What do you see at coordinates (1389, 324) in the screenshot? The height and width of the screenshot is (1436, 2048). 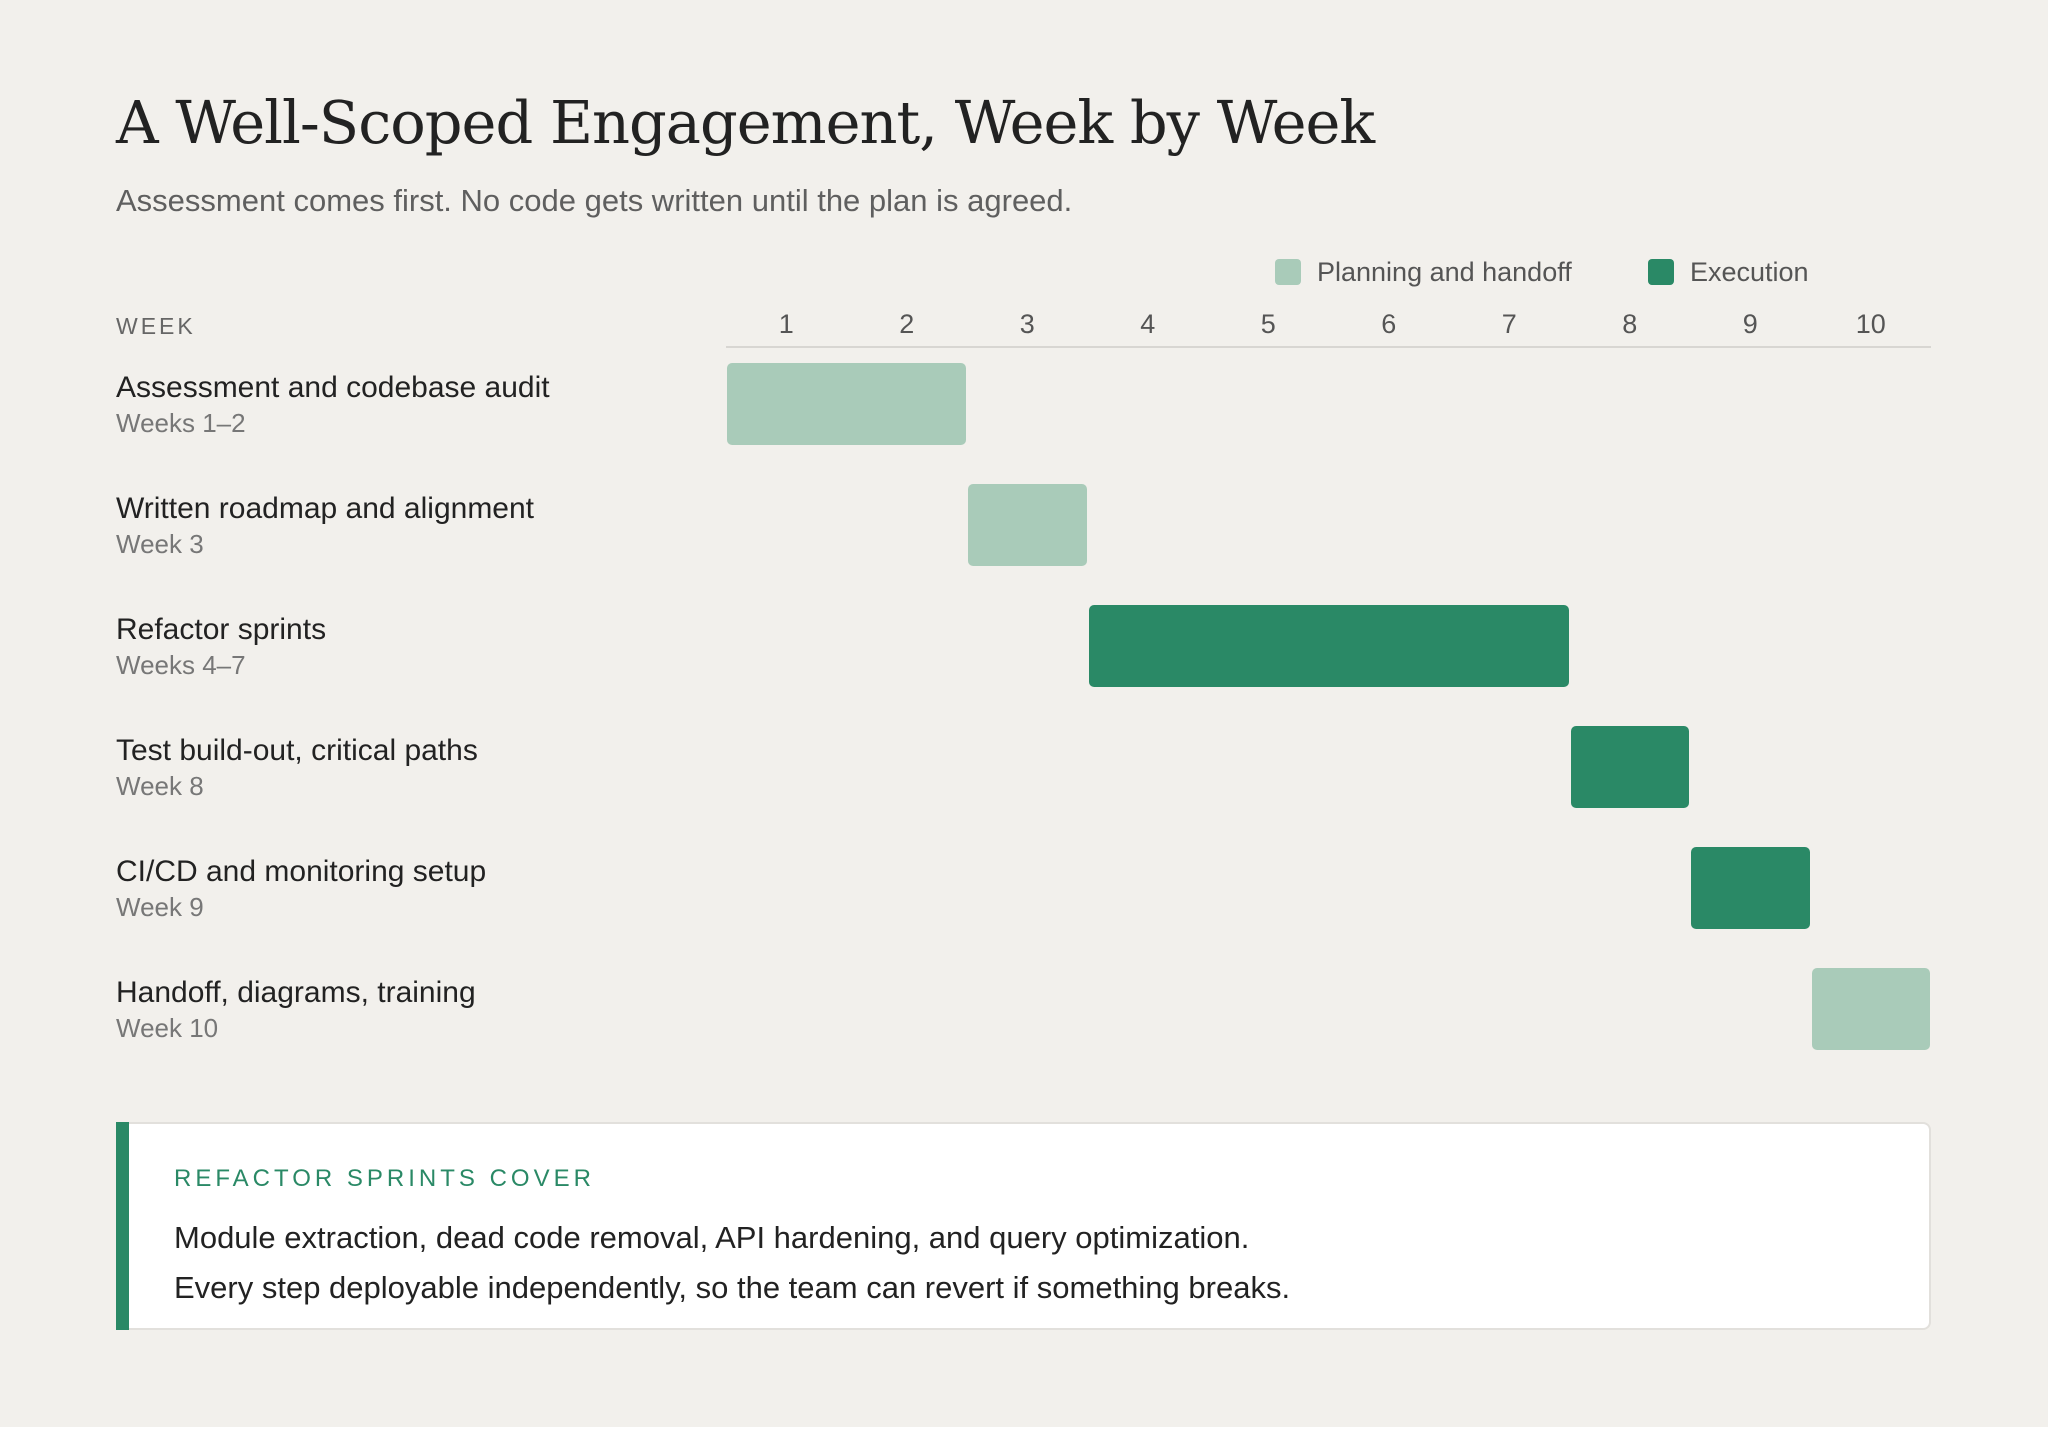 I see `week-tick-label: 6` at bounding box center [1389, 324].